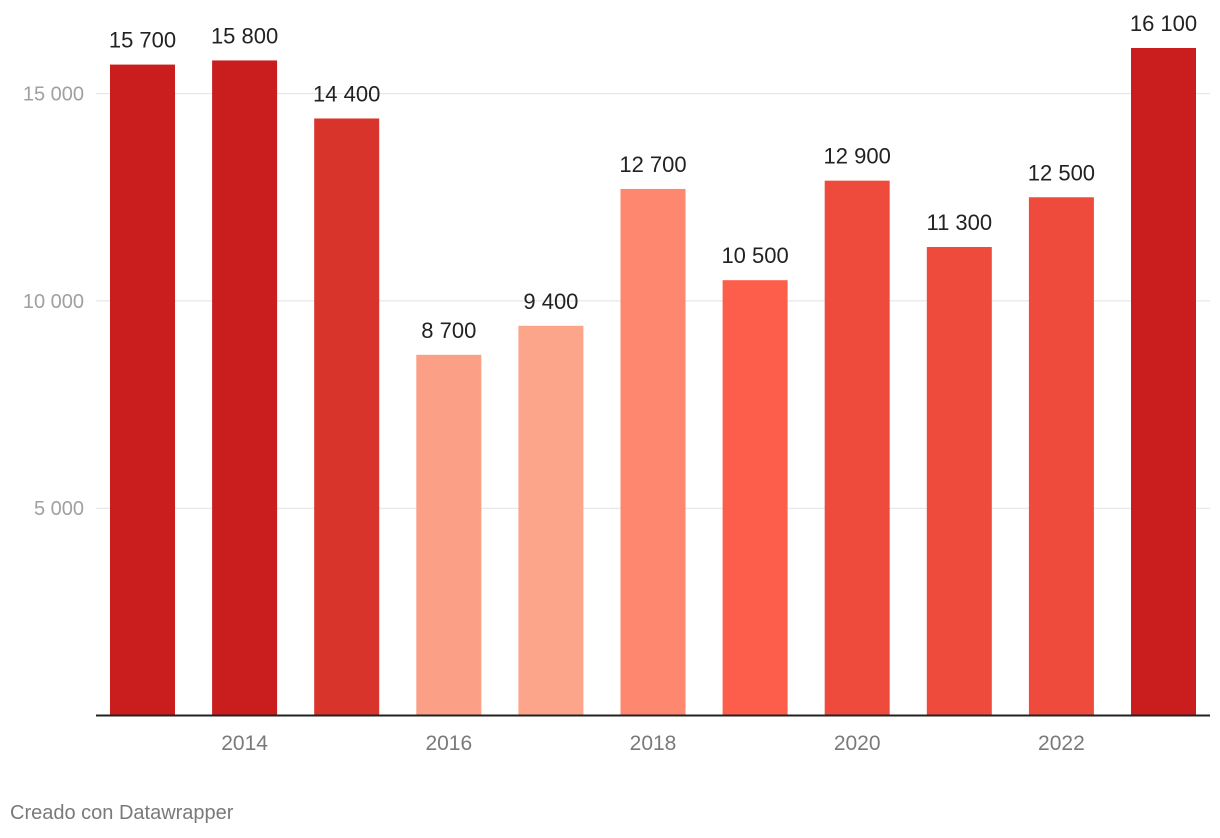  Describe the element at coordinates (244, 743) in the screenshot. I see `x-tick-label: 2014` at that location.